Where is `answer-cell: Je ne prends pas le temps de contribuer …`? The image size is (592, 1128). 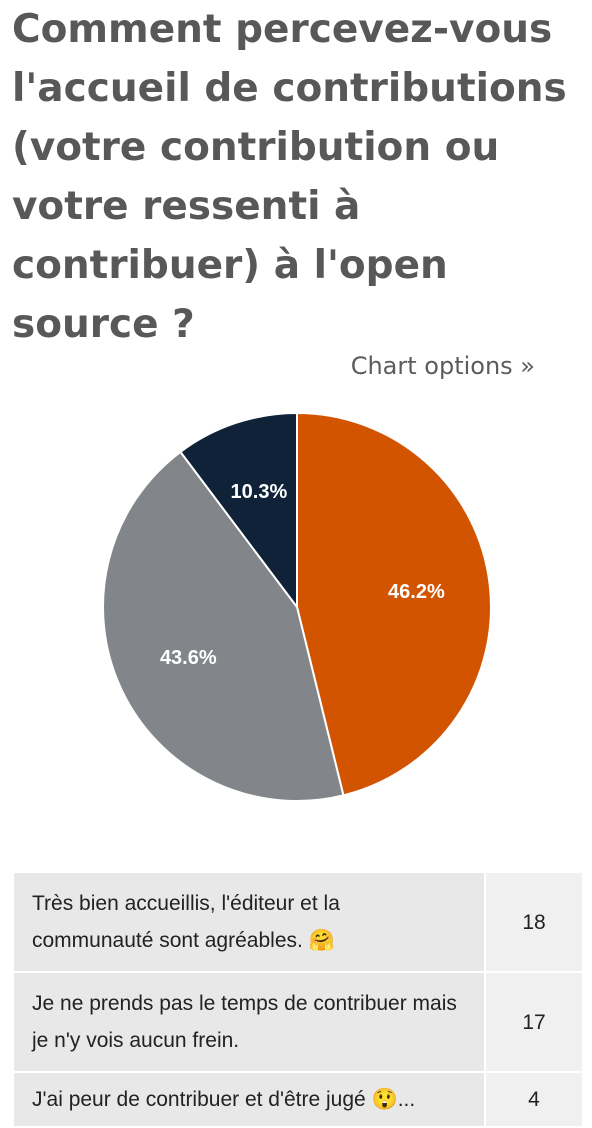 answer-cell: Je ne prends pas le temps de contribuer … is located at coordinates (249, 1022).